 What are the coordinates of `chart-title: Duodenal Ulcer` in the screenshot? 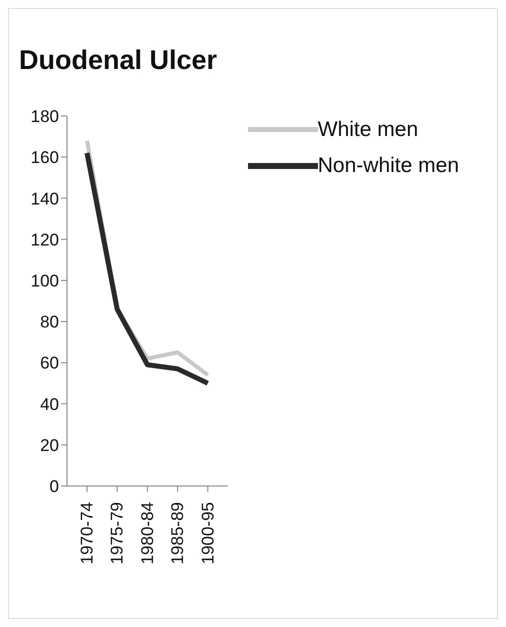 It's located at (118, 60).